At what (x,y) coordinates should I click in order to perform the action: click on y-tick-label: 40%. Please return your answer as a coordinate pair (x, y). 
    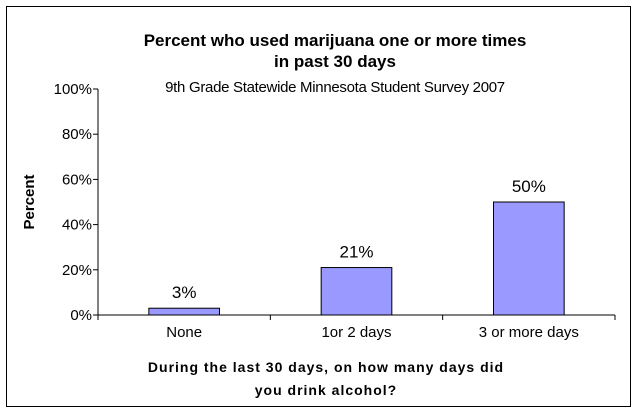
    Looking at the image, I should click on (77, 225).